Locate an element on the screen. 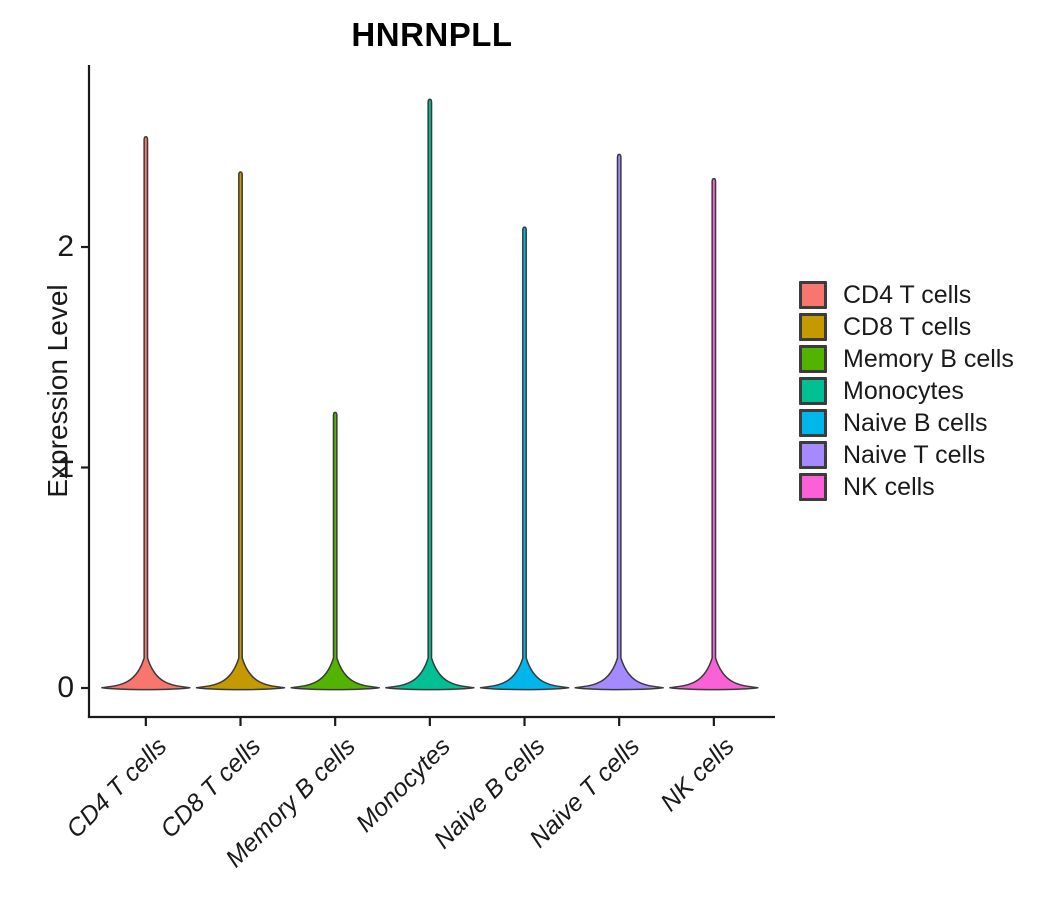 The image size is (1050, 900). legend-label: Naive T cells is located at coordinates (914, 454).